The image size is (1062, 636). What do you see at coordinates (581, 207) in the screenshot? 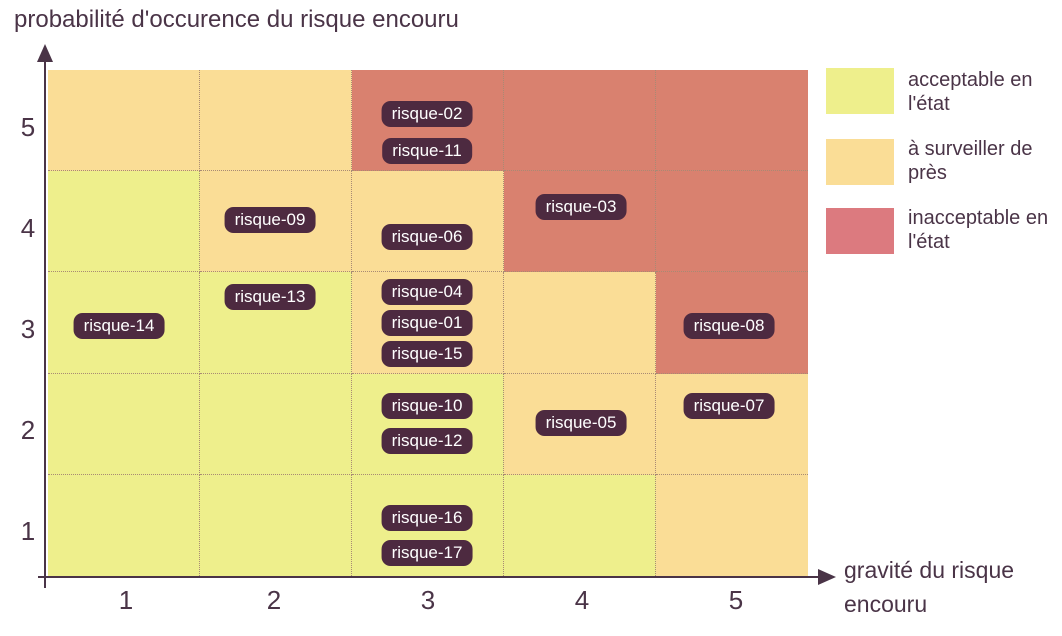
I see `risk-badge-risque-03: risque-03` at bounding box center [581, 207].